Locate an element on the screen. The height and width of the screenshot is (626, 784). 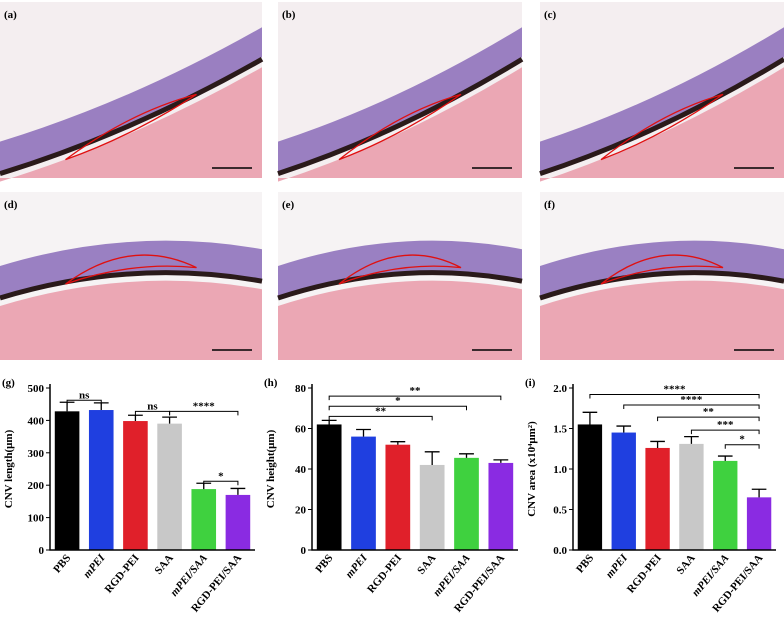
y-tick-label: 500 is located at coordinates (36, 389).